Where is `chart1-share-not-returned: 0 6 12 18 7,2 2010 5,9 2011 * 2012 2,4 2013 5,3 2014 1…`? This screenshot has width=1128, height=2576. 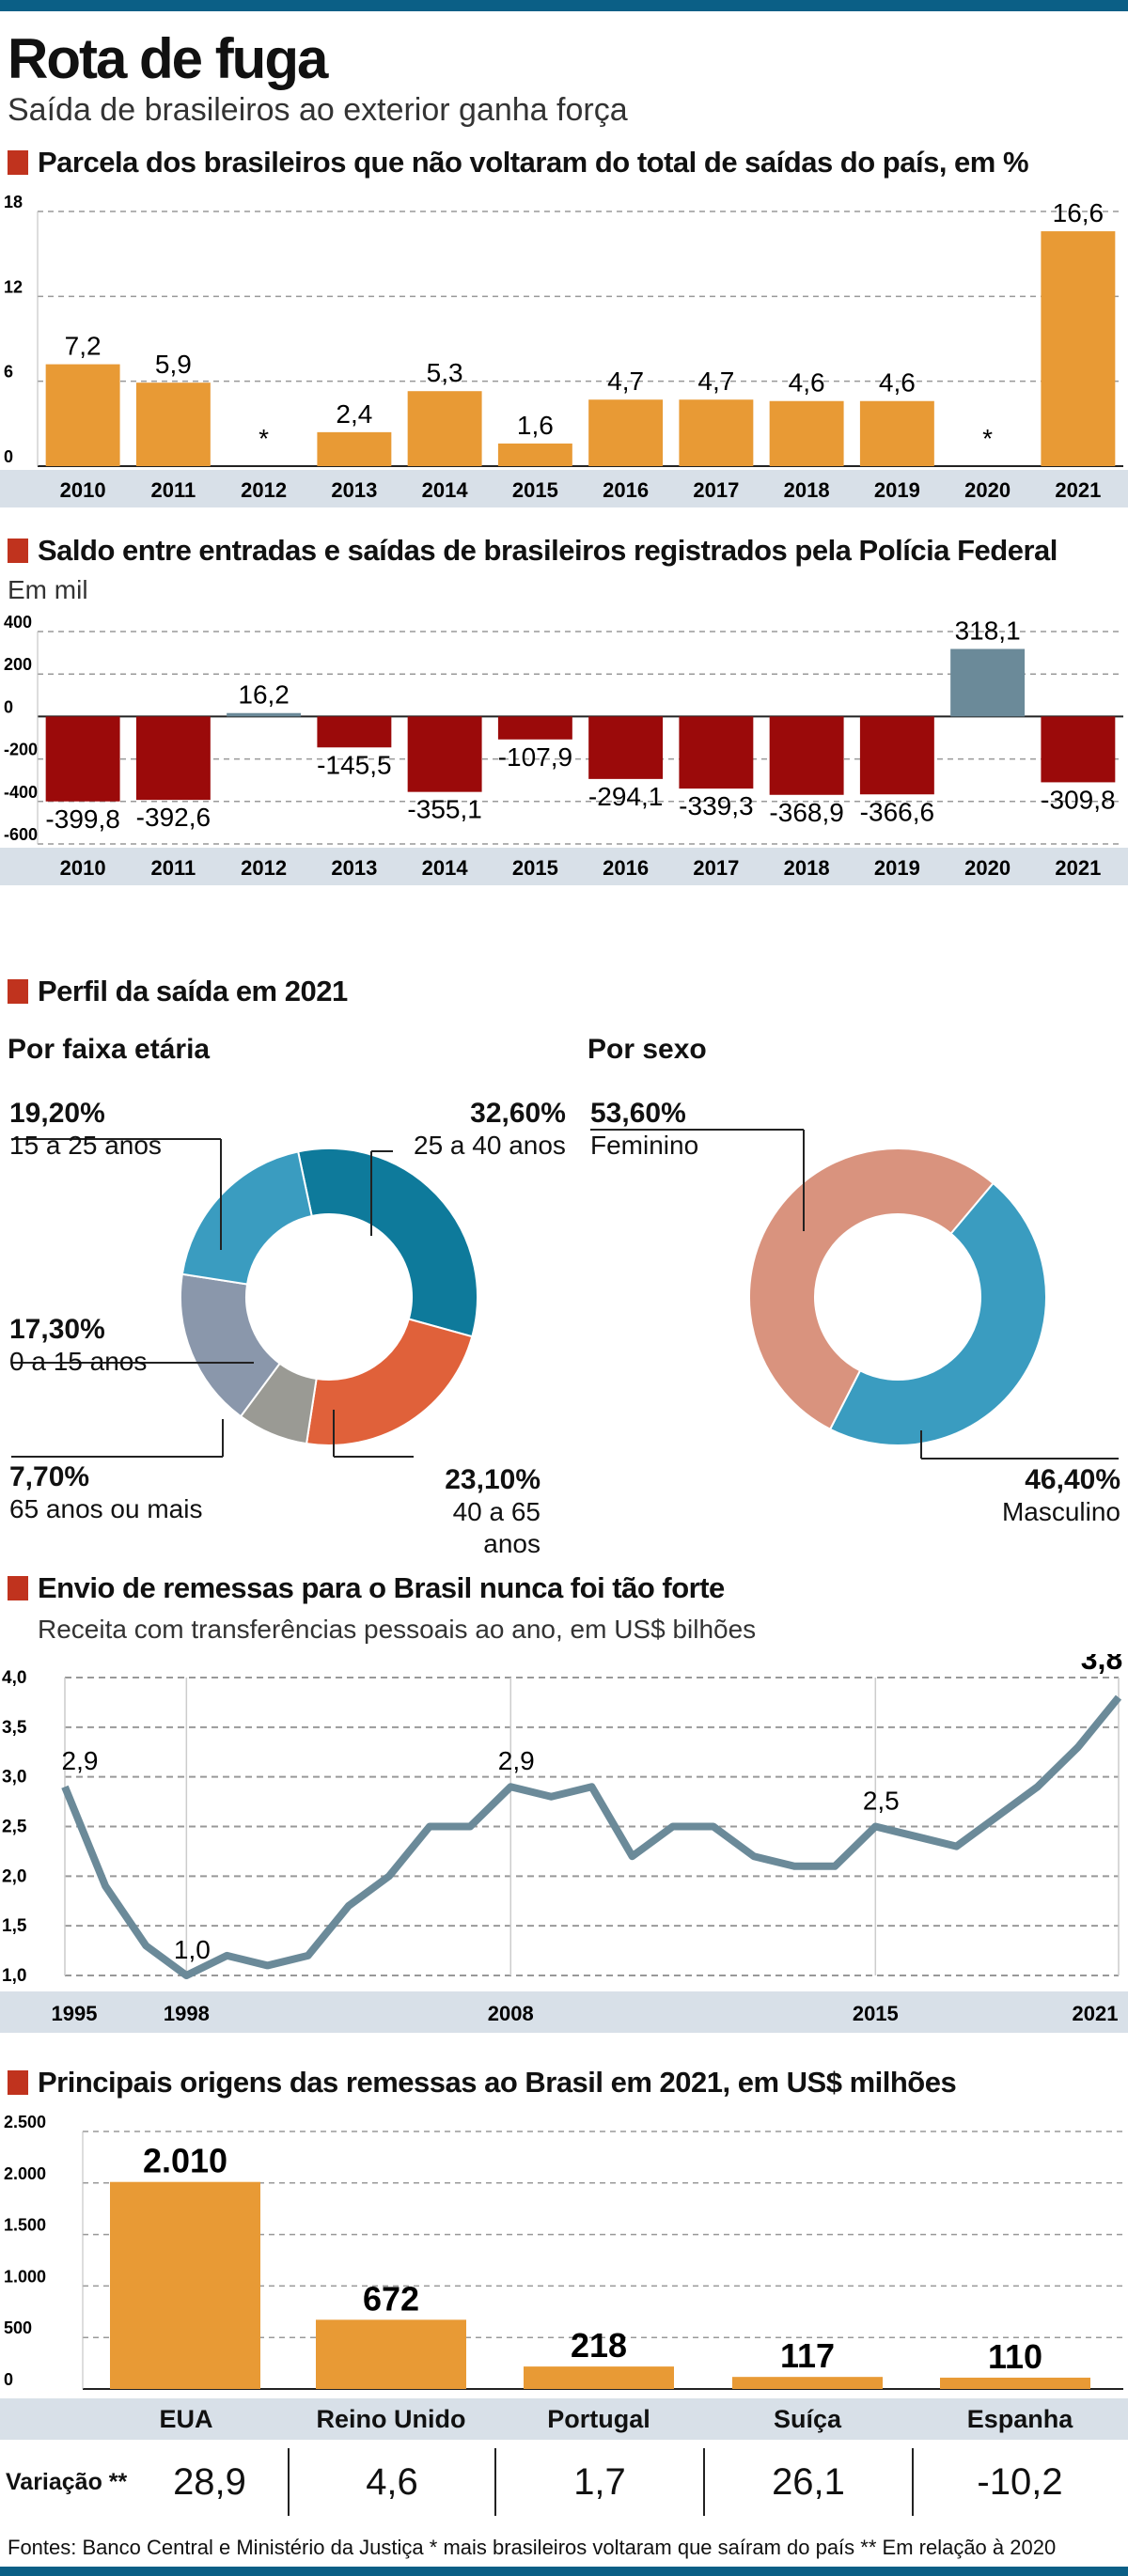 chart1-share-not-returned: 0 6 12 18 7,2 2010 5,9 2011 * 2012 2,4 2013 5,3 2014 1… is located at coordinates (564, 350).